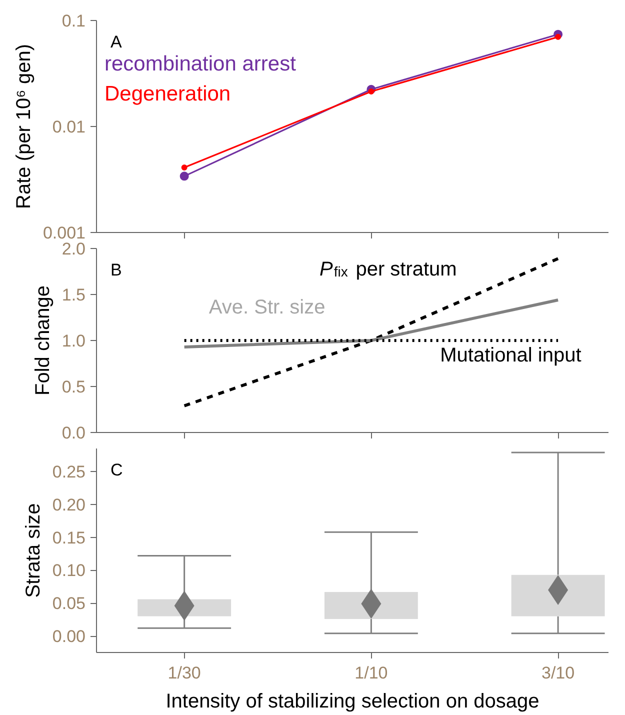  I want to click on y-tick-label: 0.001, so click(64, 233).